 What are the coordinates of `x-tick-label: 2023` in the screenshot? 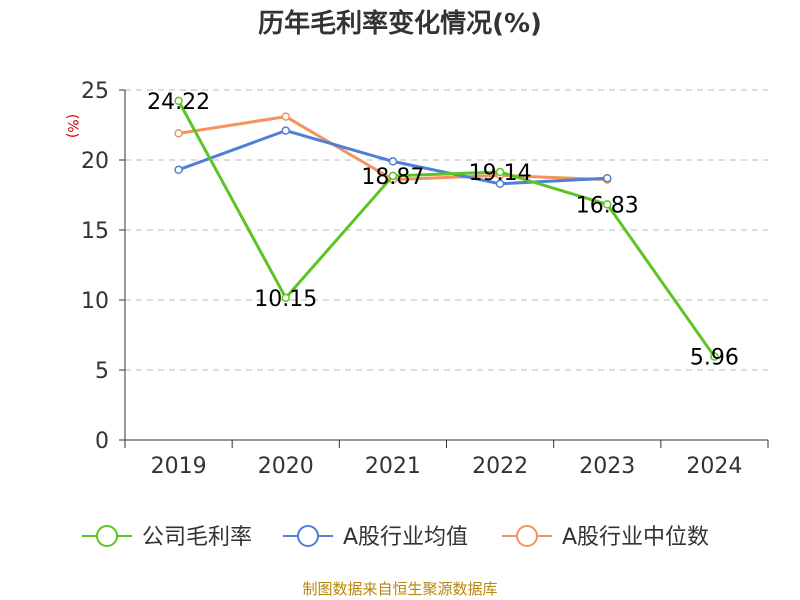 It's located at (607, 466).